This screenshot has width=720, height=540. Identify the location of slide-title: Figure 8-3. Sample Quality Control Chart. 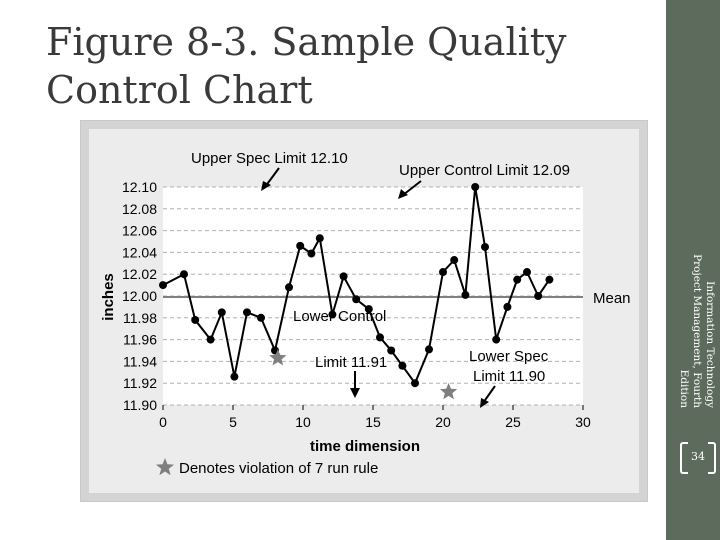
(306, 66).